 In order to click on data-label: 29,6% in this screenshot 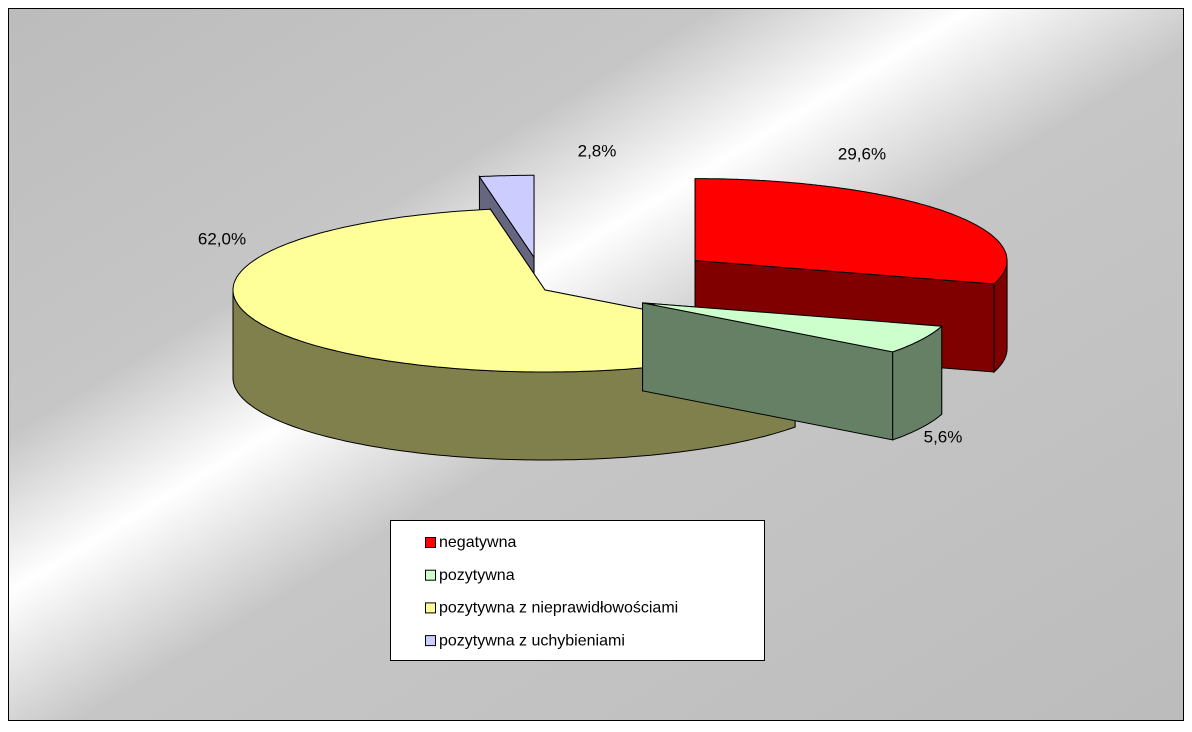, I will do `click(862, 153)`.